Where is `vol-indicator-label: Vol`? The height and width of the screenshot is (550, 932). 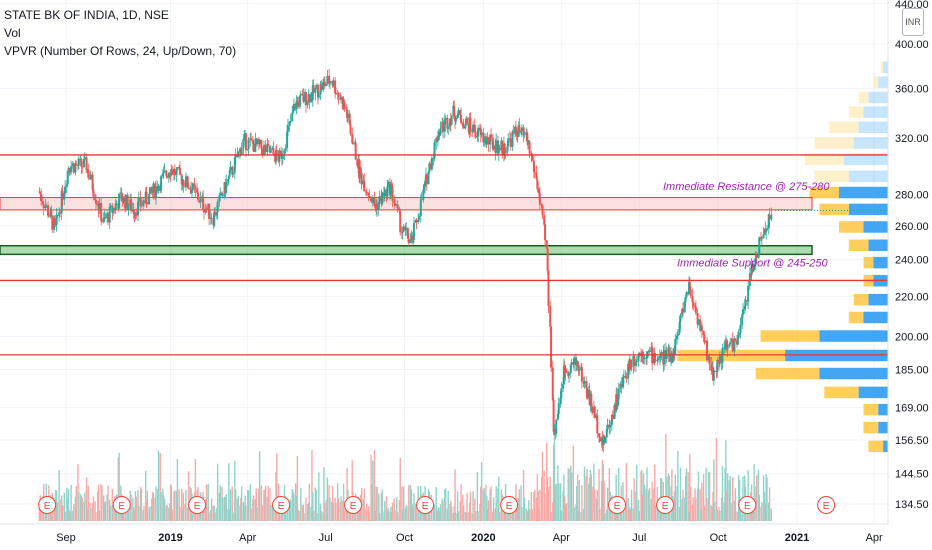 vol-indicator-label: Vol is located at coordinates (12, 33).